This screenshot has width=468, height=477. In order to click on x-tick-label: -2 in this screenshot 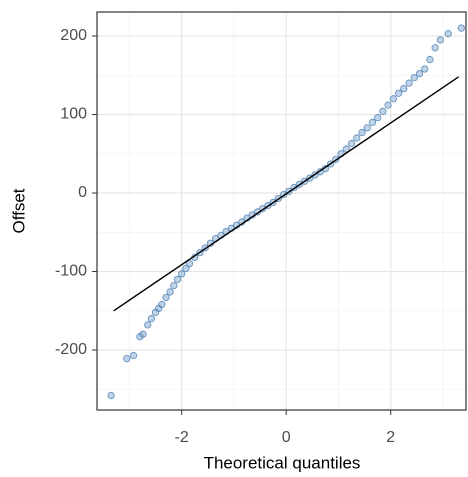, I will do `click(182, 437)`.